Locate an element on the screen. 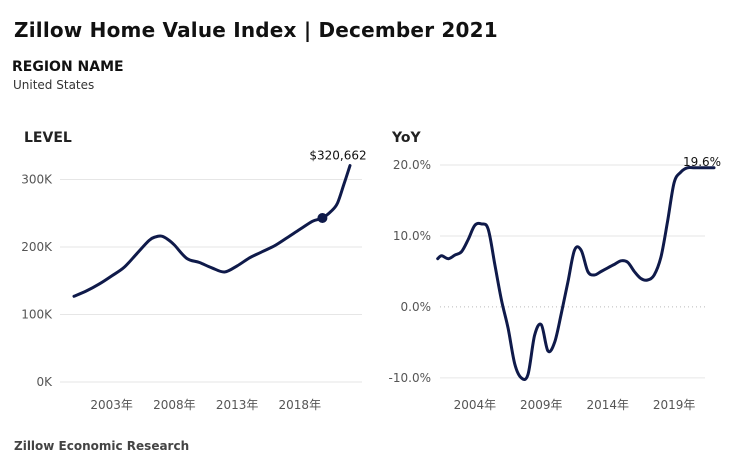  y-tick-label: 20.0% is located at coordinates (412, 165).